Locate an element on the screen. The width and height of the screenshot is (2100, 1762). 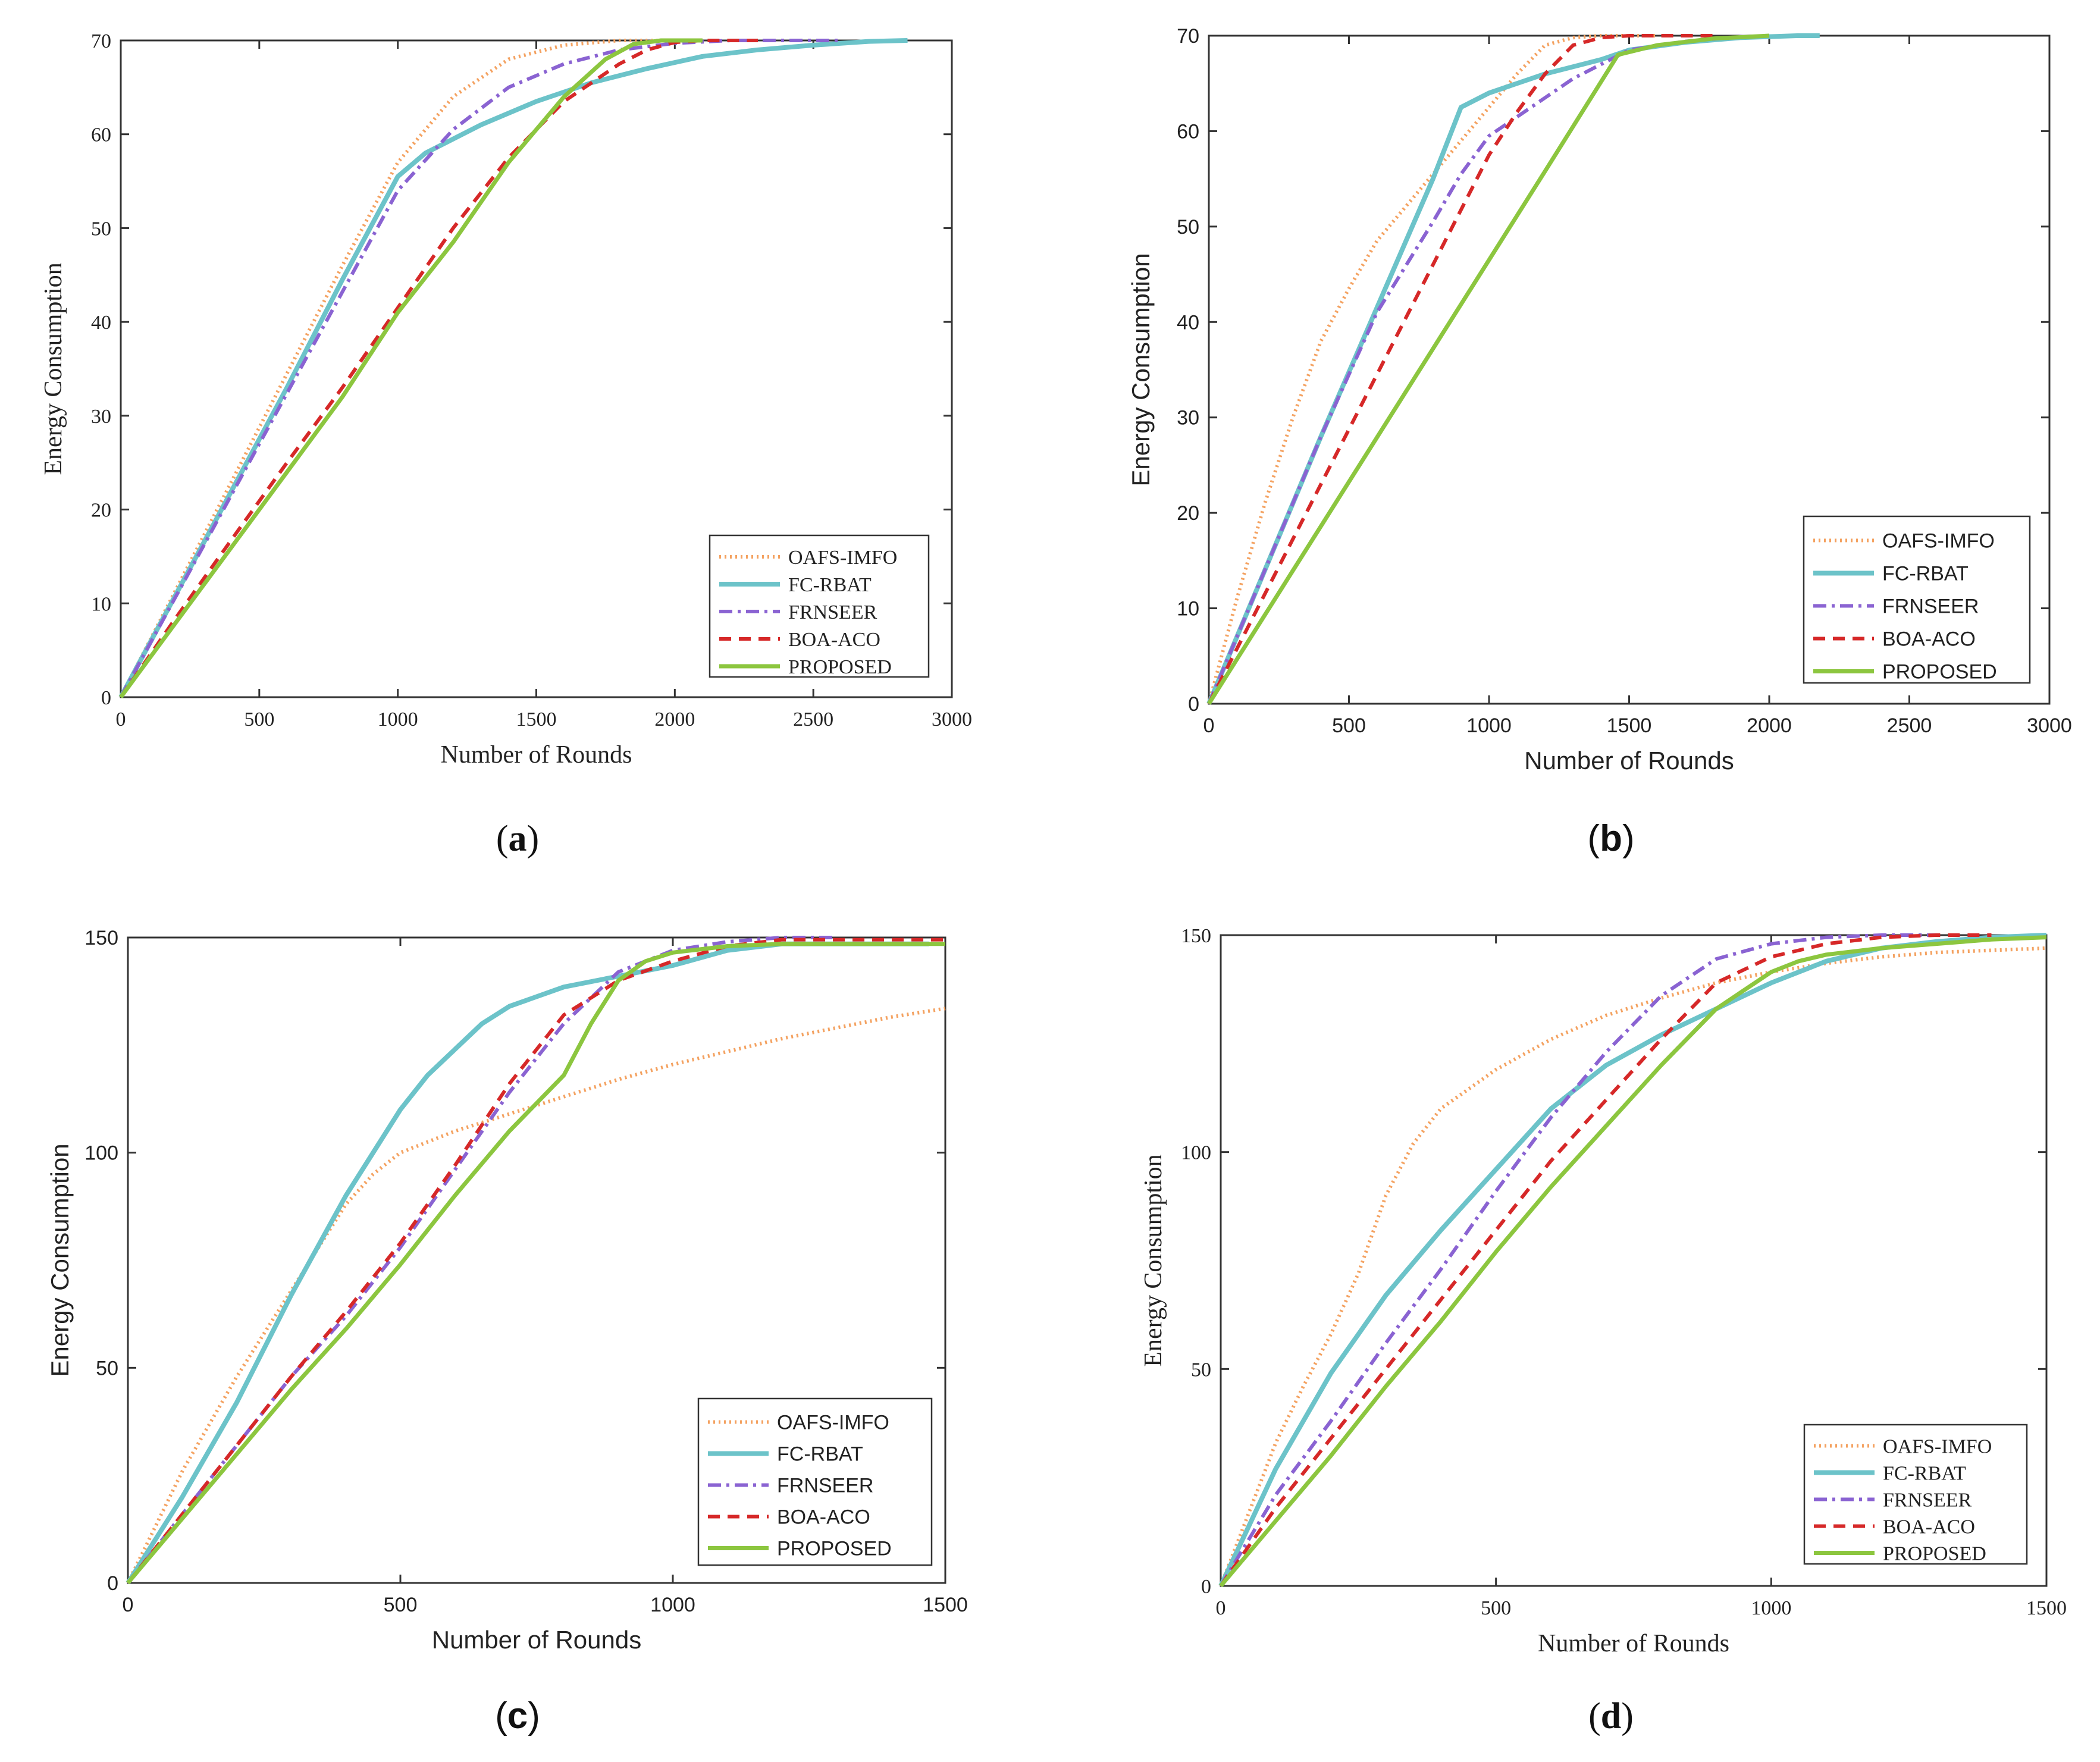
panel-label: (c) is located at coordinates (517, 1716).